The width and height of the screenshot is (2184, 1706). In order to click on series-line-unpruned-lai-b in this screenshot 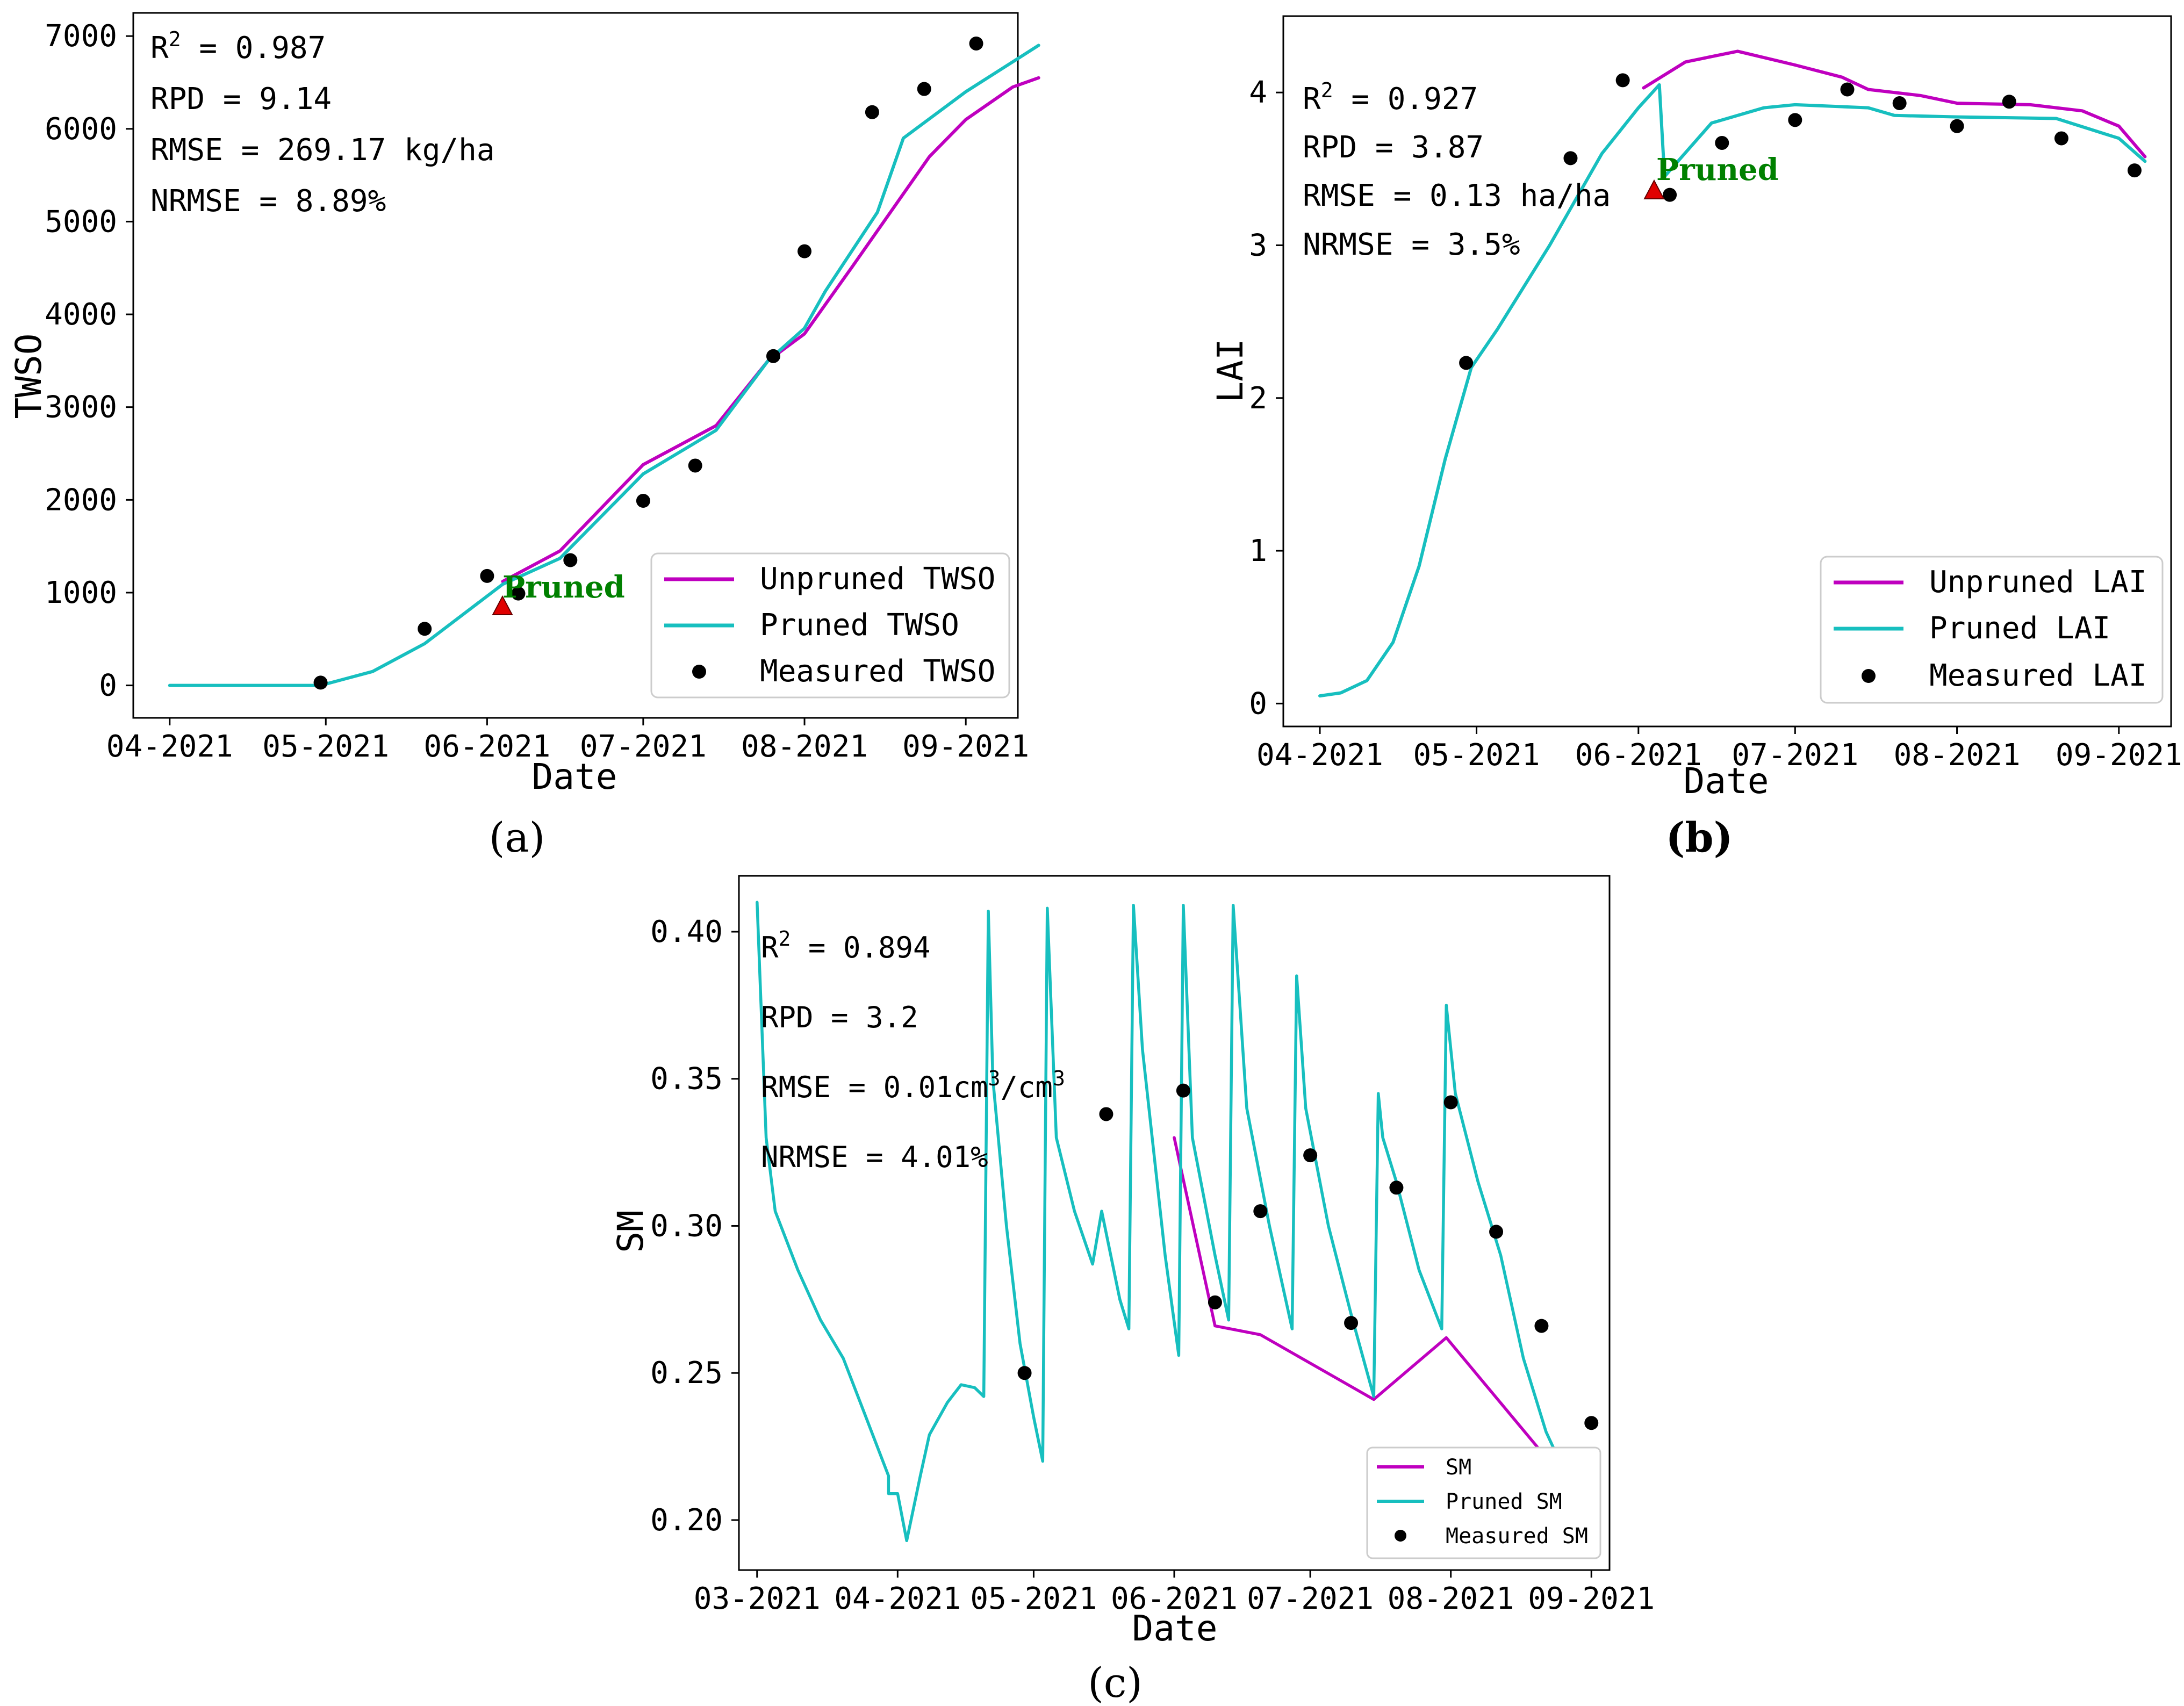, I will do `click(1895, 104)`.